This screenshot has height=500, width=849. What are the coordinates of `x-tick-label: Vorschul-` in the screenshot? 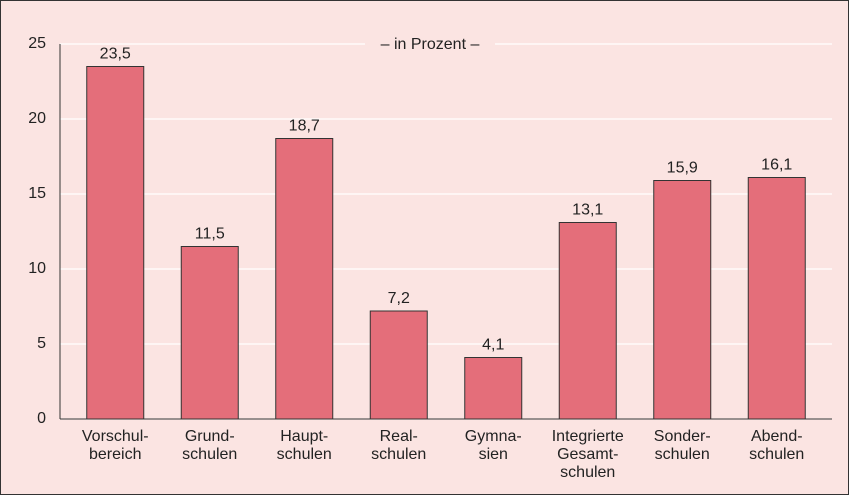 It's located at (115, 436).